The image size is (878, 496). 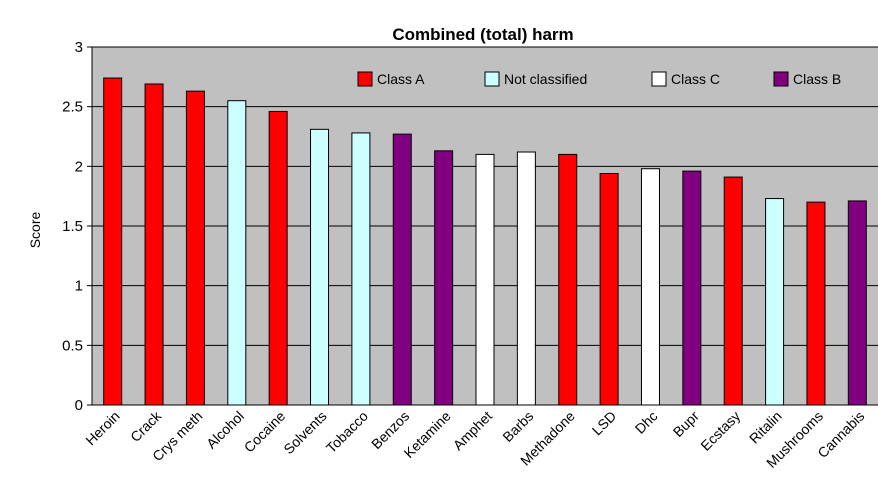 What do you see at coordinates (444, 278) in the screenshot?
I see `bar-ketamine` at bounding box center [444, 278].